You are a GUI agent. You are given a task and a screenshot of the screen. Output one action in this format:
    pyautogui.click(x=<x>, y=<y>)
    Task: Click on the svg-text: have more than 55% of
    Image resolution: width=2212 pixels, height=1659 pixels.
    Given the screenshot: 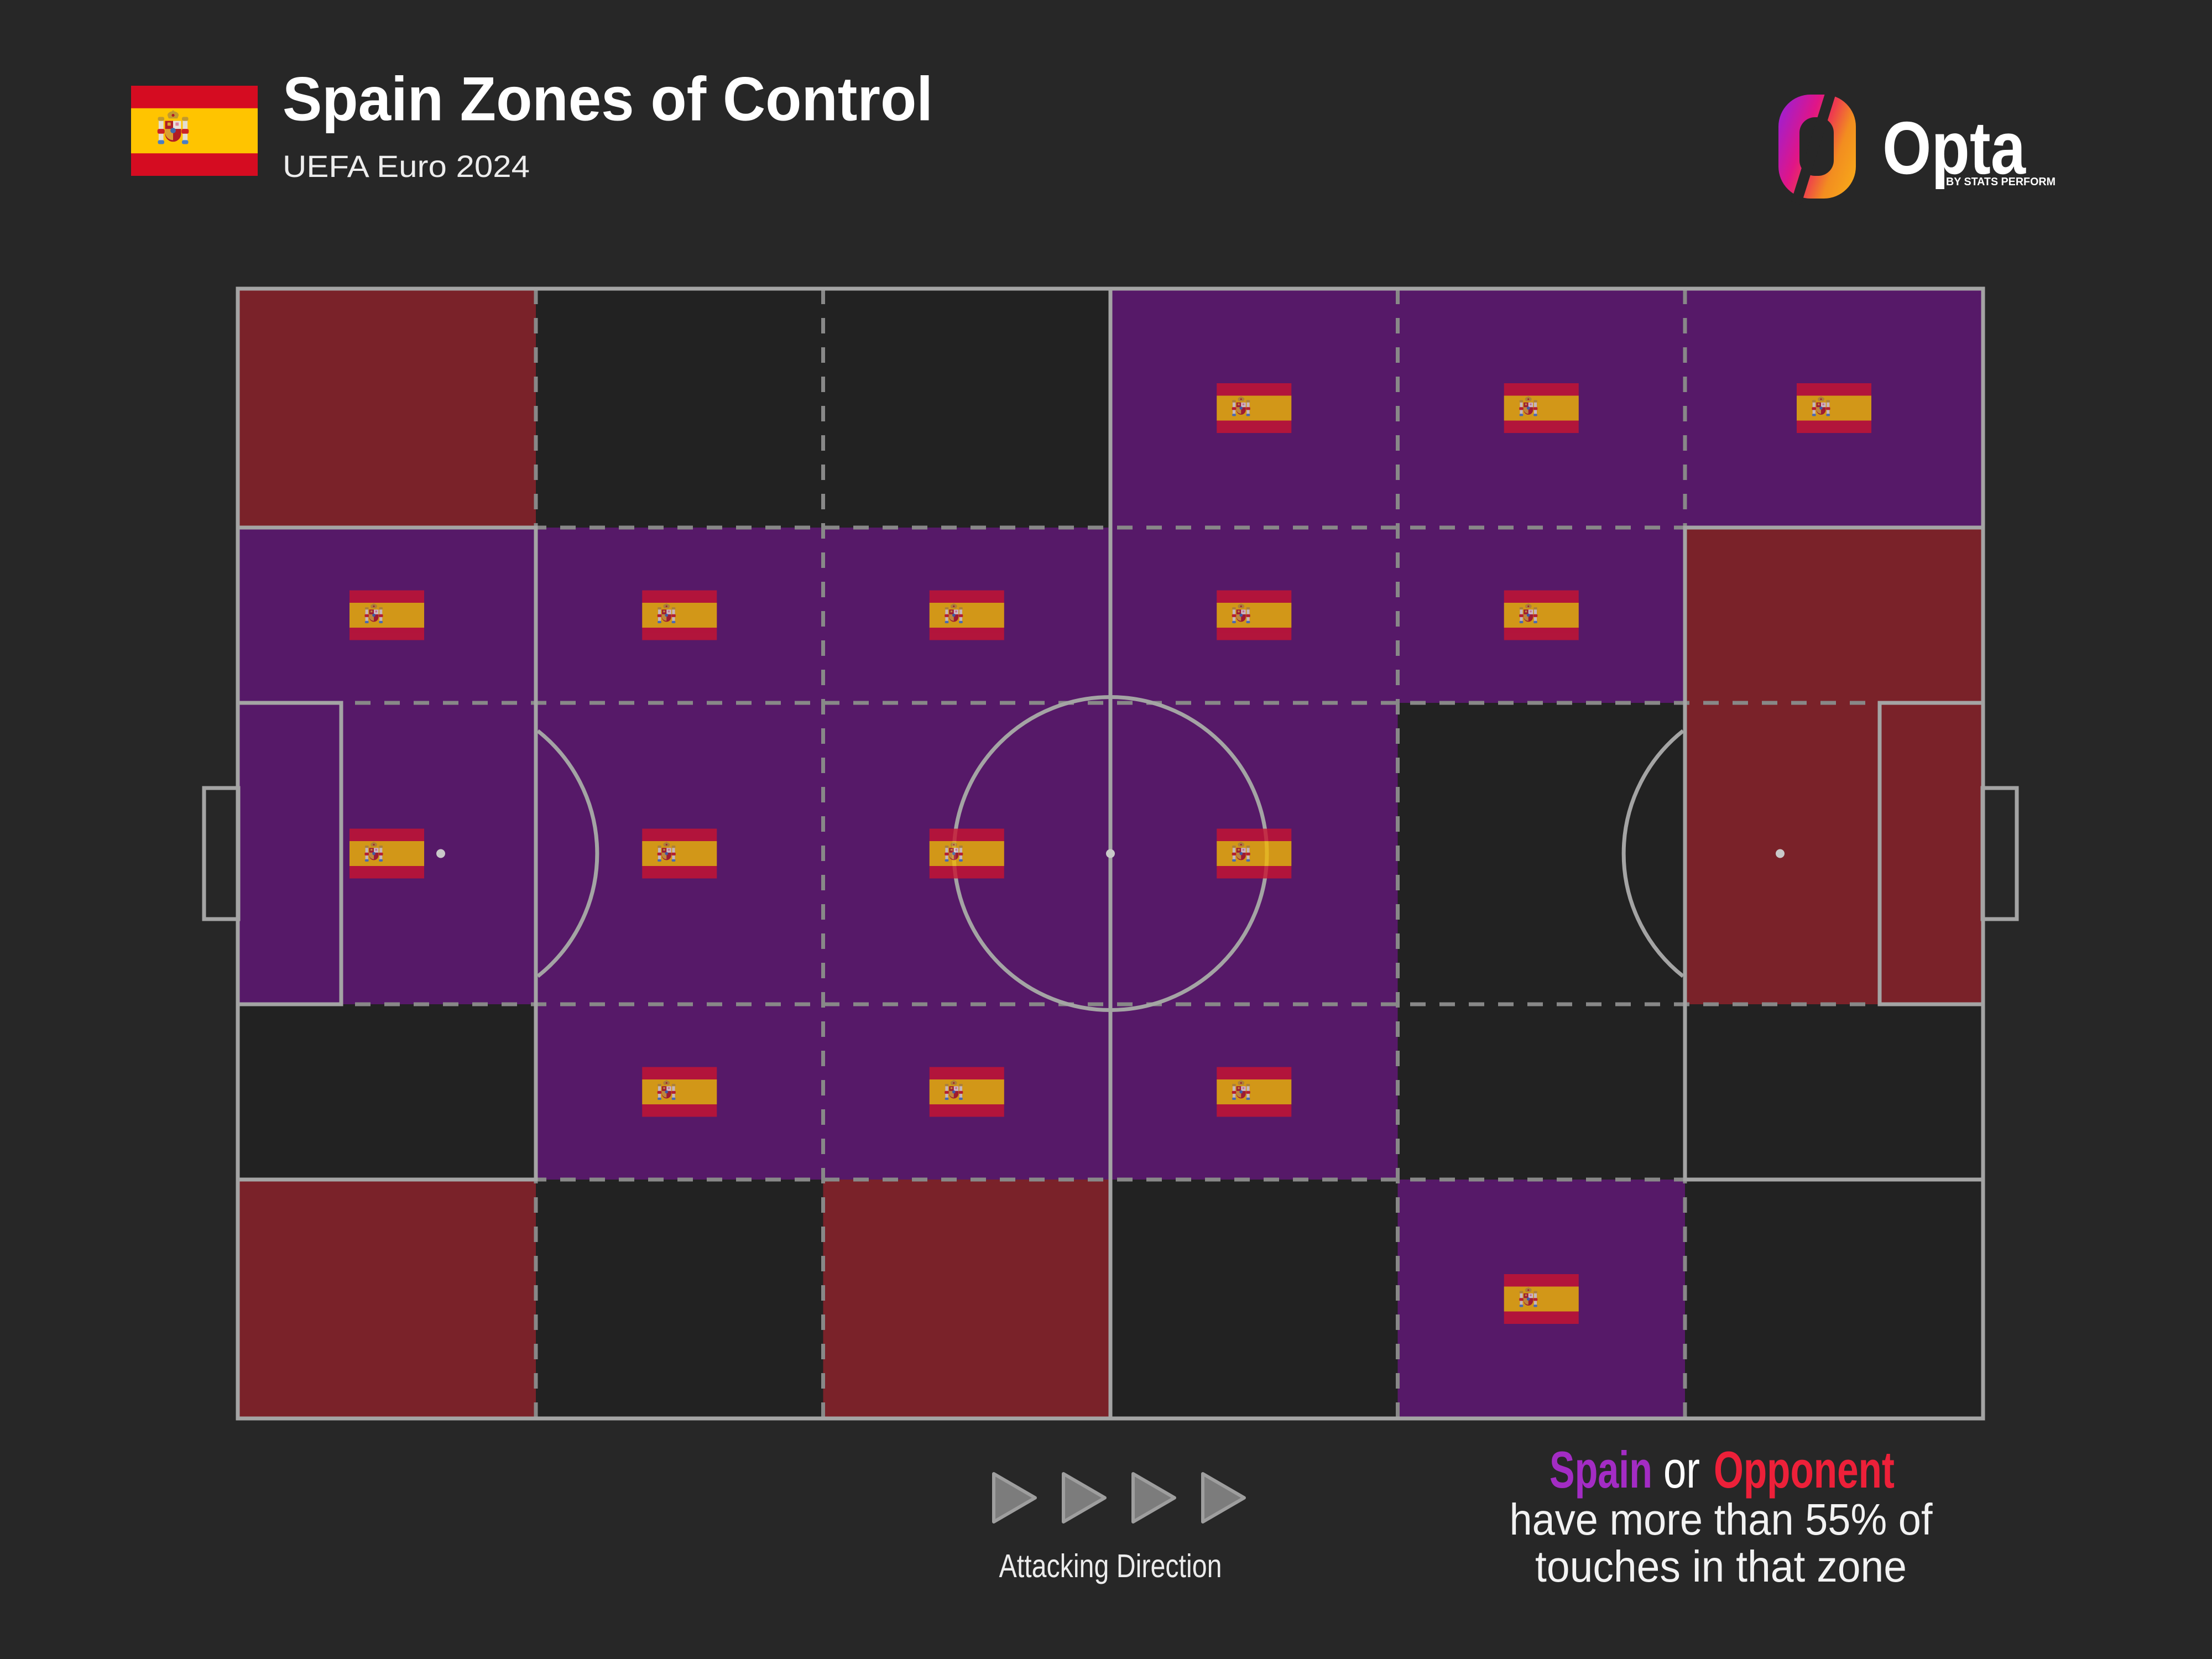 What is the action you would take?
    pyautogui.click(x=1722, y=1520)
    